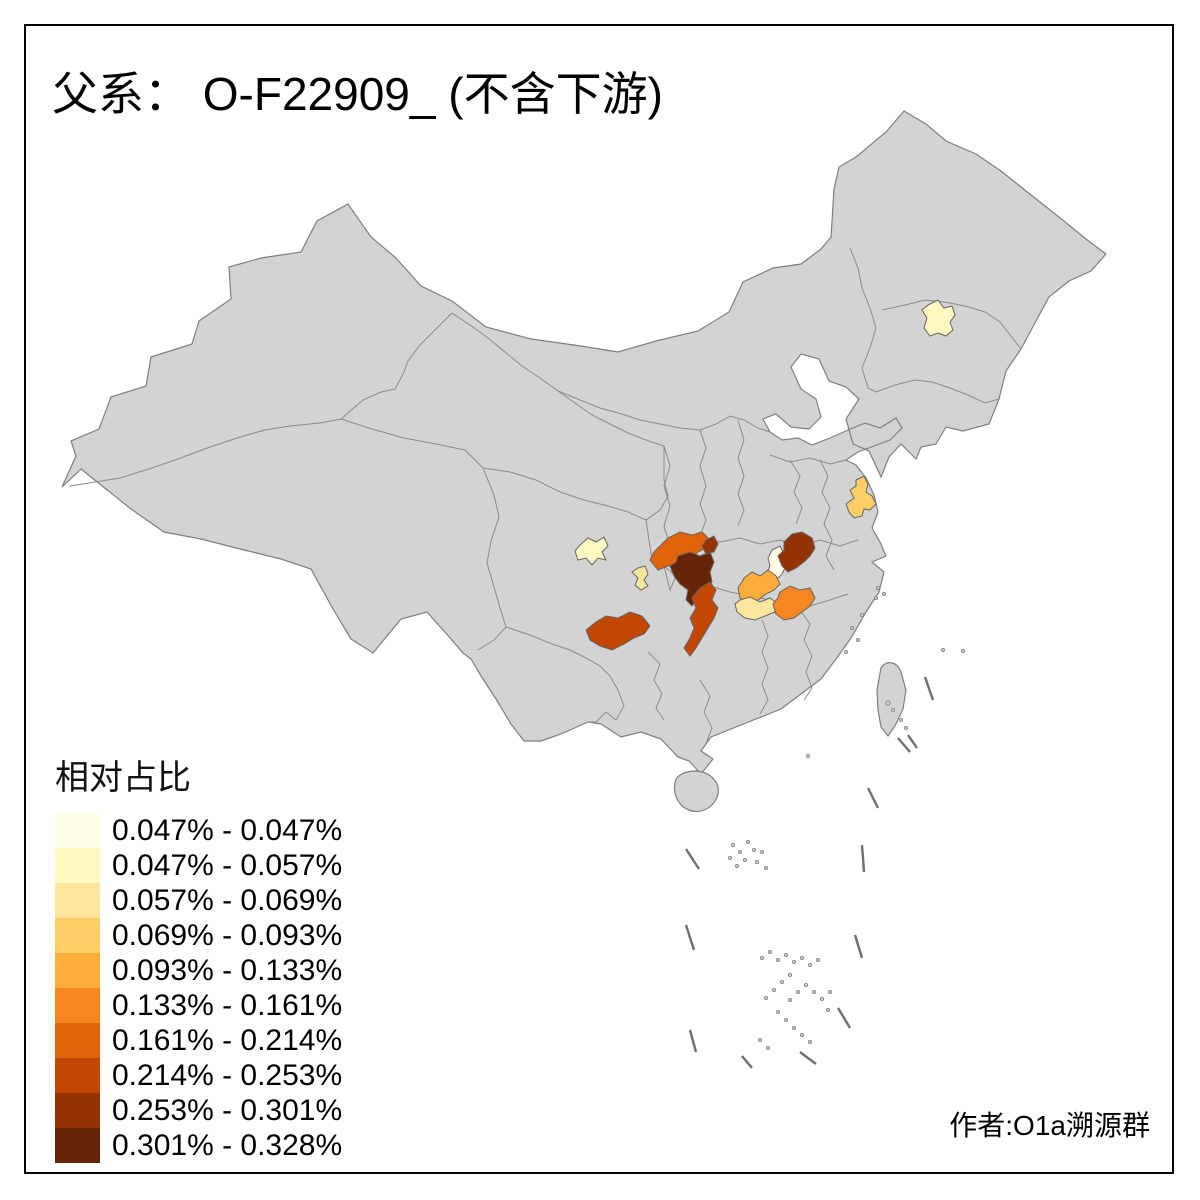 The height and width of the screenshot is (1200, 1200). Describe the element at coordinates (765, 478) in the screenshot. I see `colored-regions` at that location.